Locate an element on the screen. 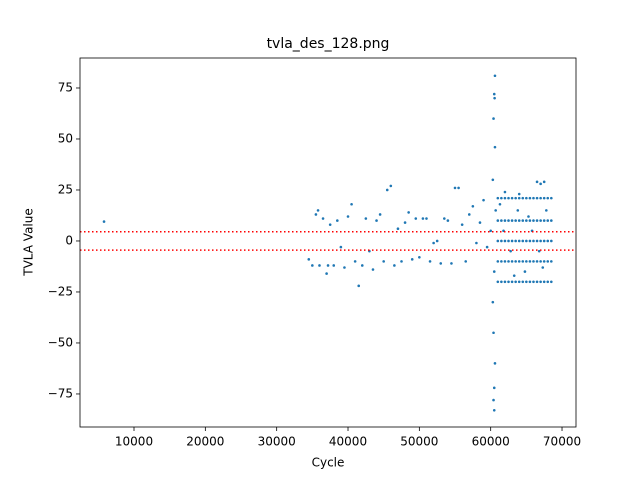  x-tick-label: 20000 is located at coordinates (205, 442).